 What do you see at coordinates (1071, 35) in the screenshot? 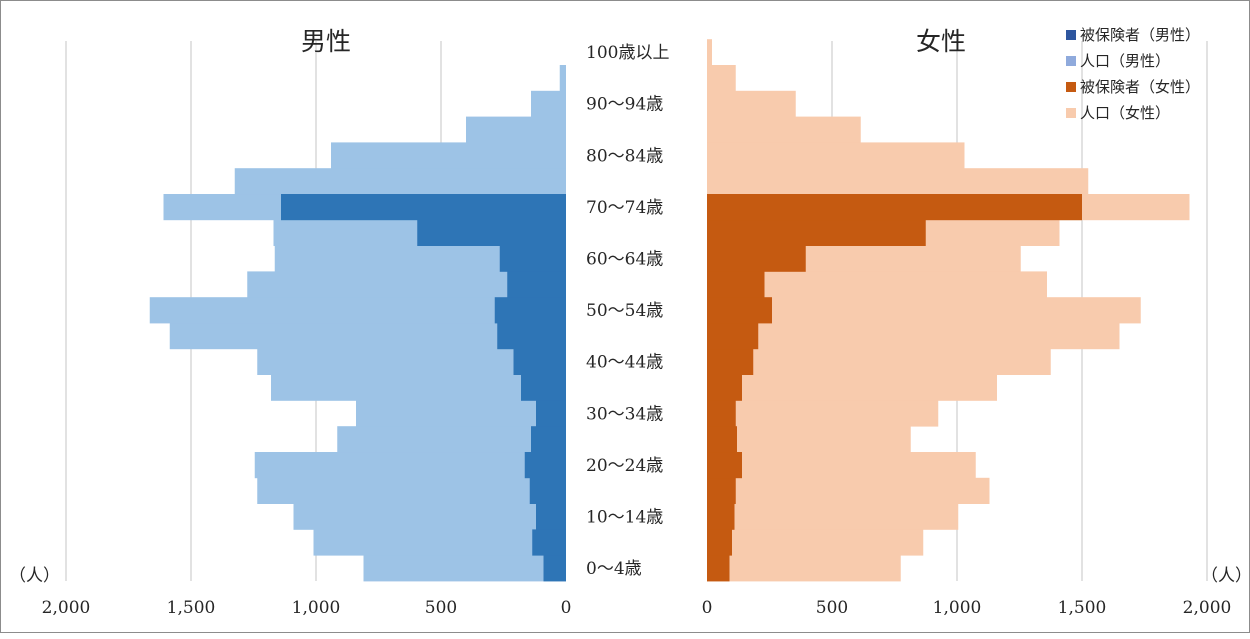
I see `legend-swatch-male-insured` at bounding box center [1071, 35].